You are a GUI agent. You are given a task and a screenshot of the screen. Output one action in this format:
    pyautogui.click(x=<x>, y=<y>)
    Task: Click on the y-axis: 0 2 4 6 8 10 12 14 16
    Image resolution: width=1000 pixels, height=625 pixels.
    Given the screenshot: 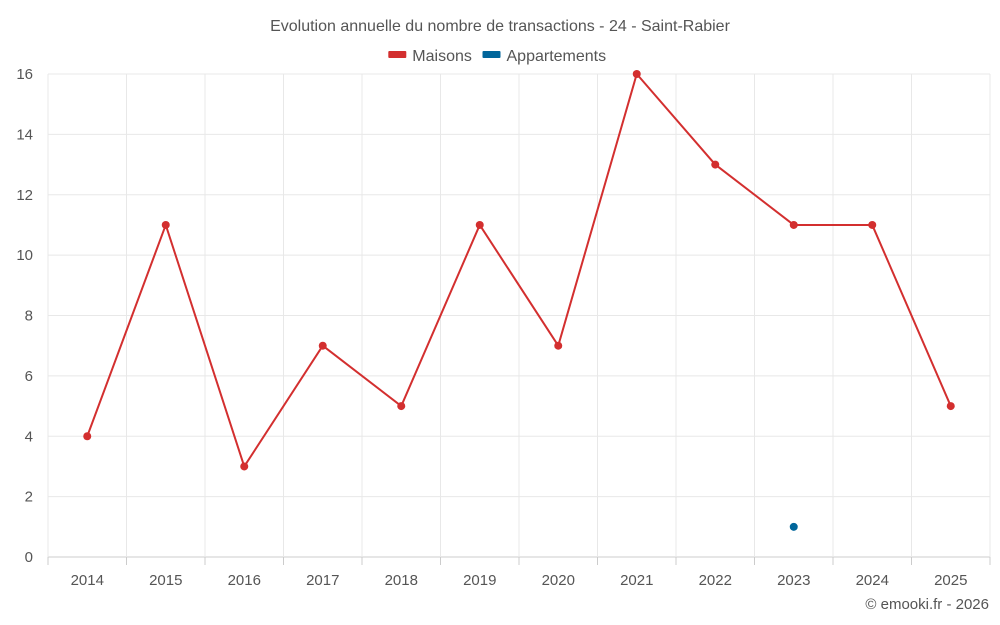 What is the action you would take?
    pyautogui.click(x=24, y=316)
    